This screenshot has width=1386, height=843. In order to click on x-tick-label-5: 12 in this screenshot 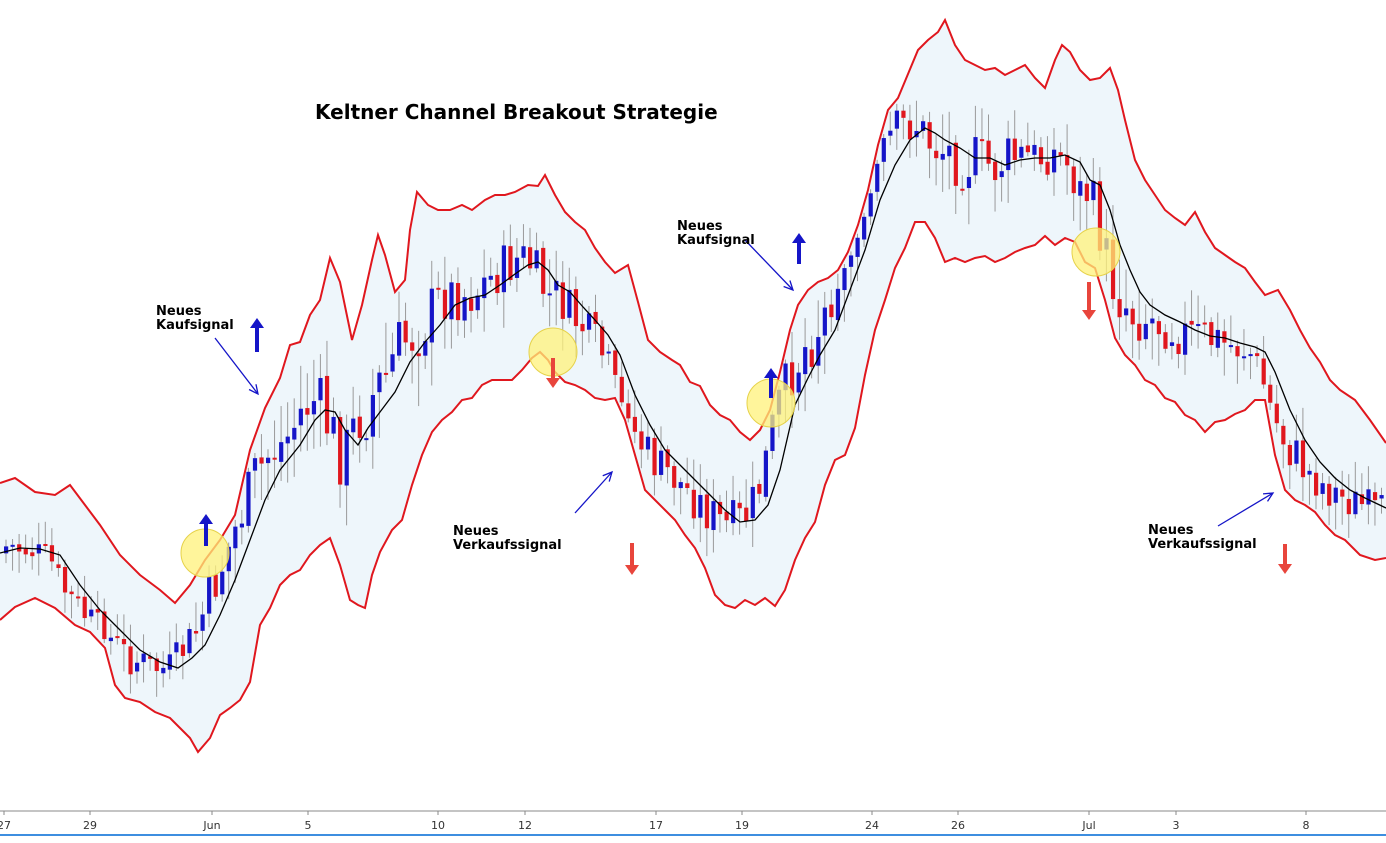, I will do `click(525, 825)`.